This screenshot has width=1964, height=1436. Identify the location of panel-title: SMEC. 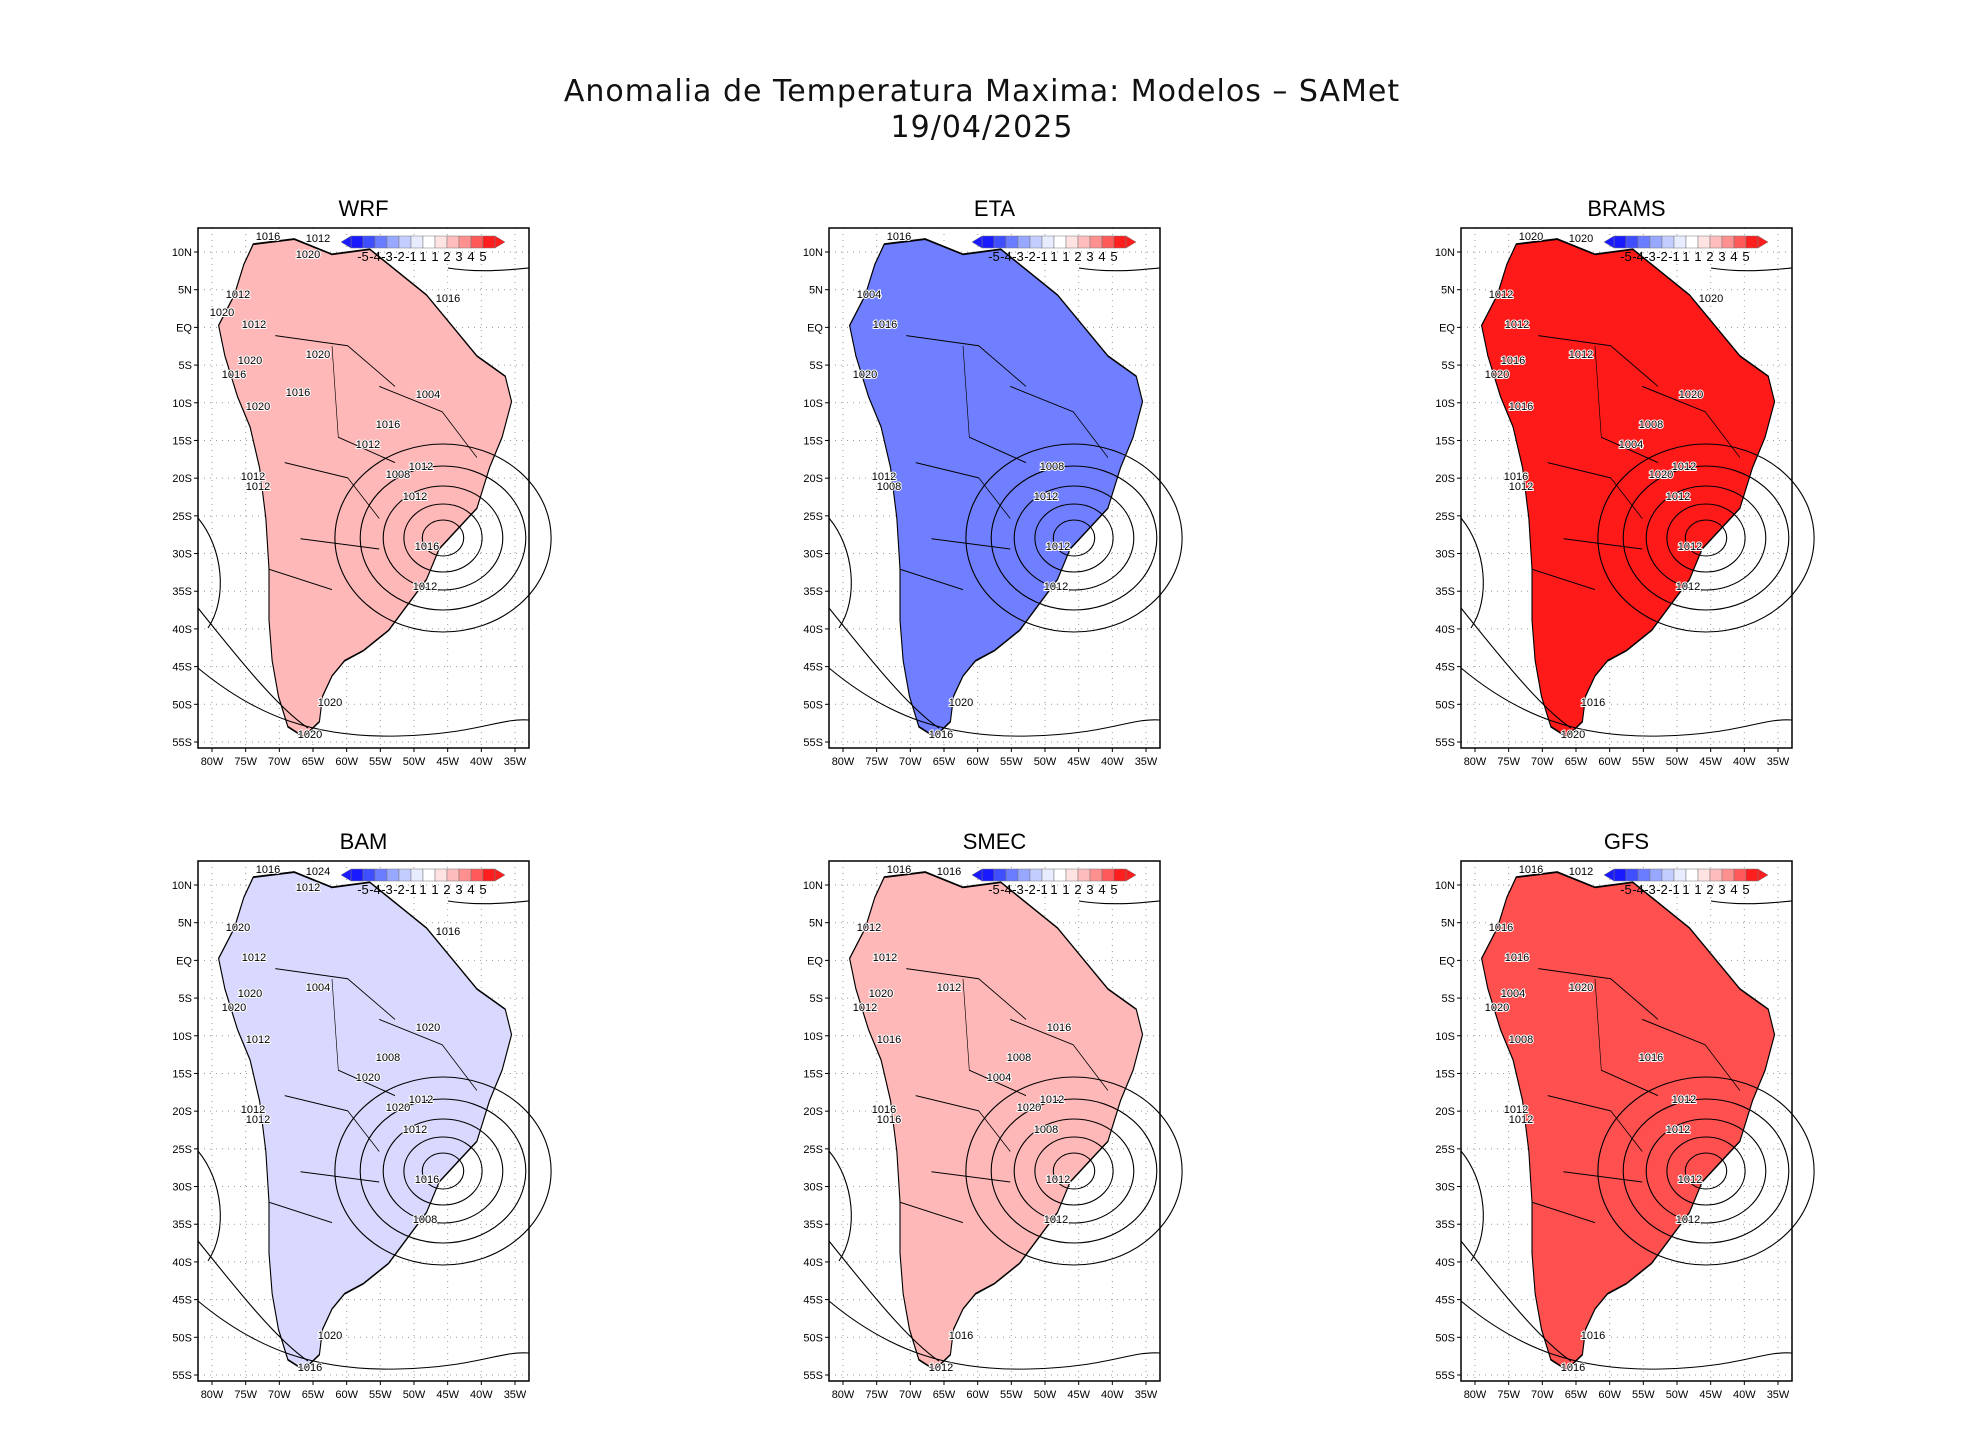
(995, 841).